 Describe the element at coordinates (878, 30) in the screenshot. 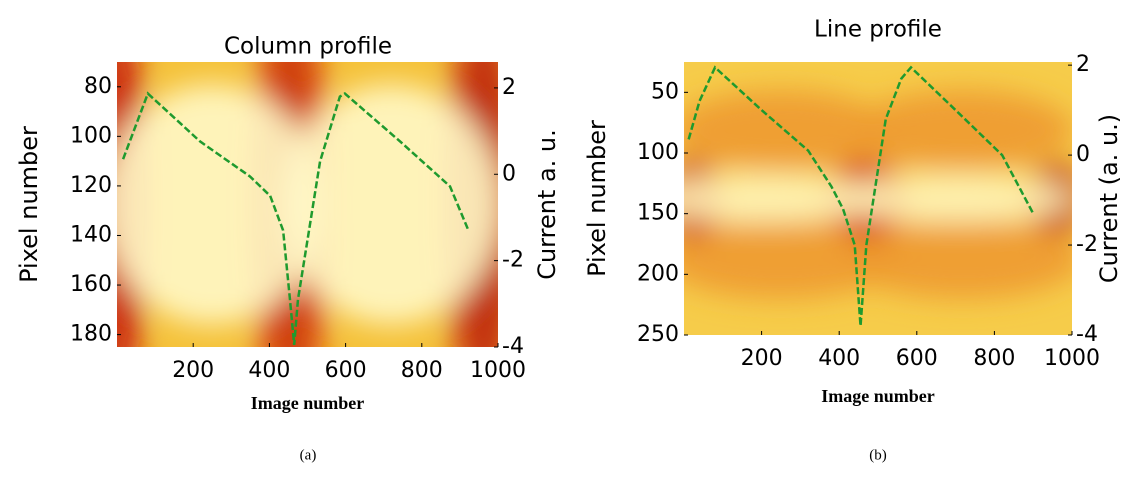

I see `chart-title: Line profile` at that location.